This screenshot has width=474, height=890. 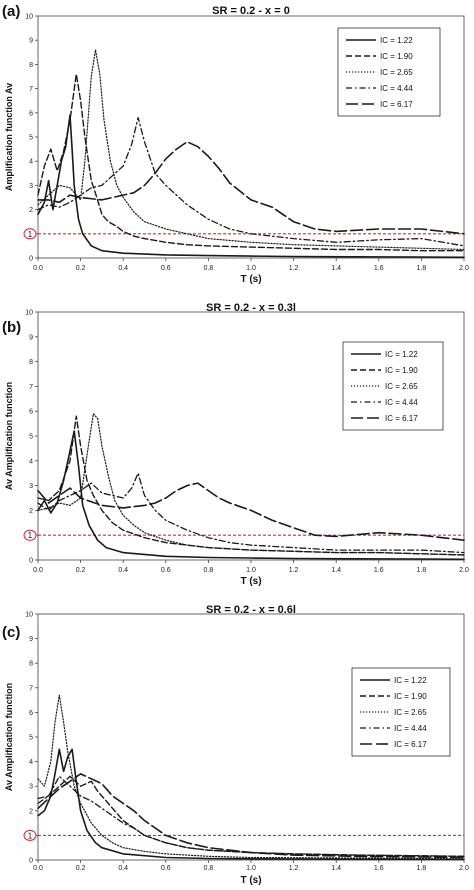 What do you see at coordinates (9, 137) in the screenshot?
I see `y-axis-label: Amplification function Av` at bounding box center [9, 137].